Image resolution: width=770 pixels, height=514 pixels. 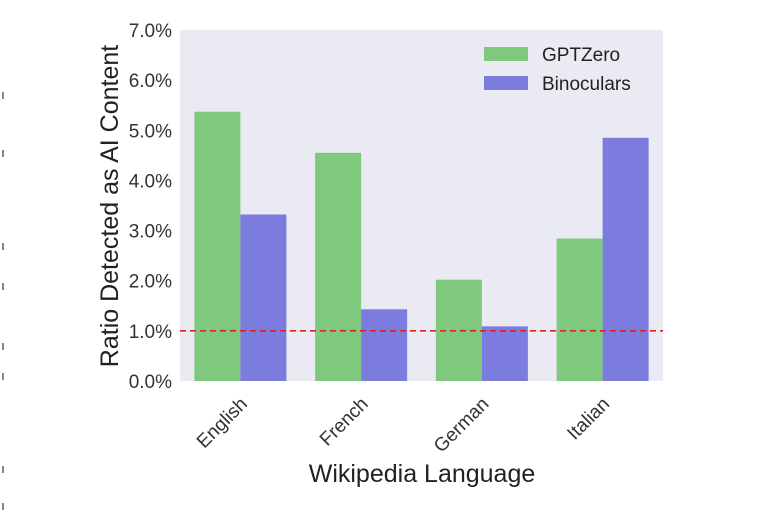 What do you see at coordinates (150, 207) in the screenshot?
I see `y-tick-labels: 0.0% 1.0% 2.0% 3.0% 4.0% 5.0% 6.0% 7.0%` at bounding box center [150, 207].